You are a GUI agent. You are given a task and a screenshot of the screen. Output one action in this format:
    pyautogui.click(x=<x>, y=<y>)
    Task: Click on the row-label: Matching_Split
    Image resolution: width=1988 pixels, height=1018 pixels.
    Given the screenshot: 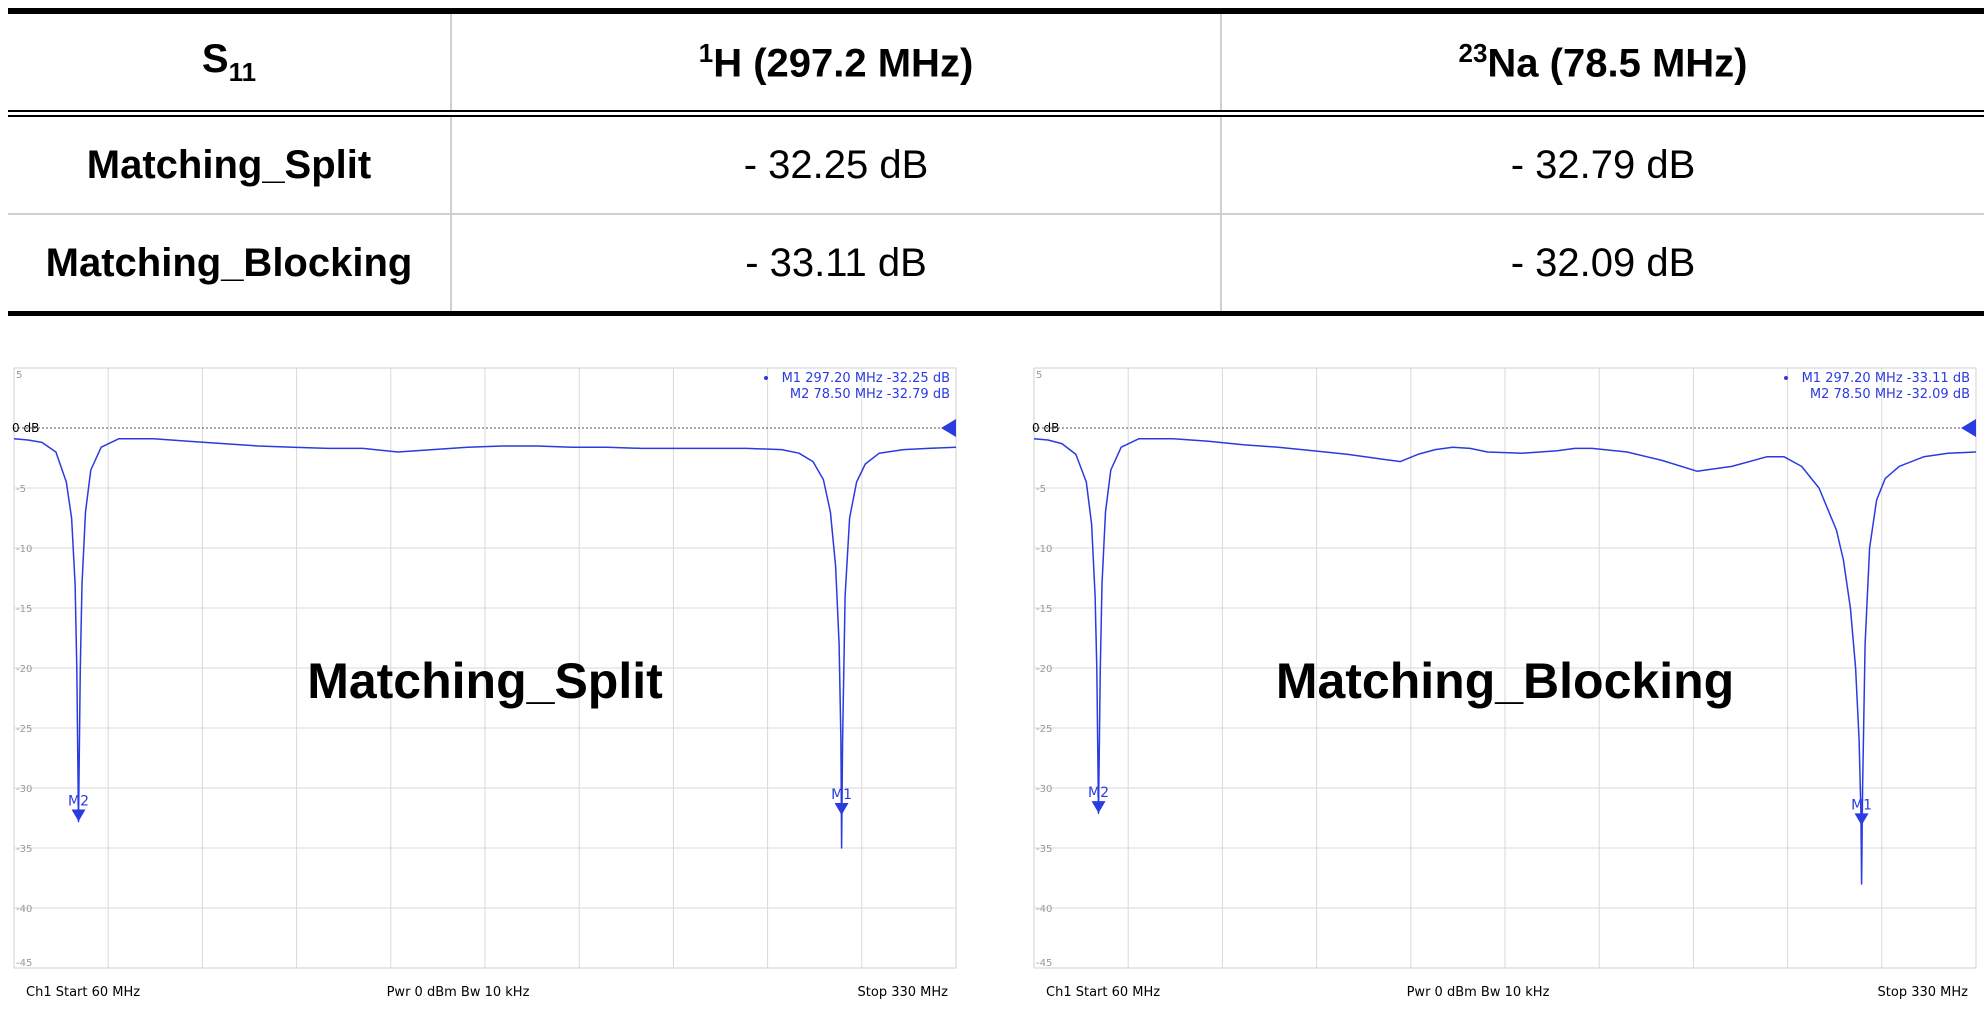 What is the action you would take?
    pyautogui.click(x=230, y=164)
    